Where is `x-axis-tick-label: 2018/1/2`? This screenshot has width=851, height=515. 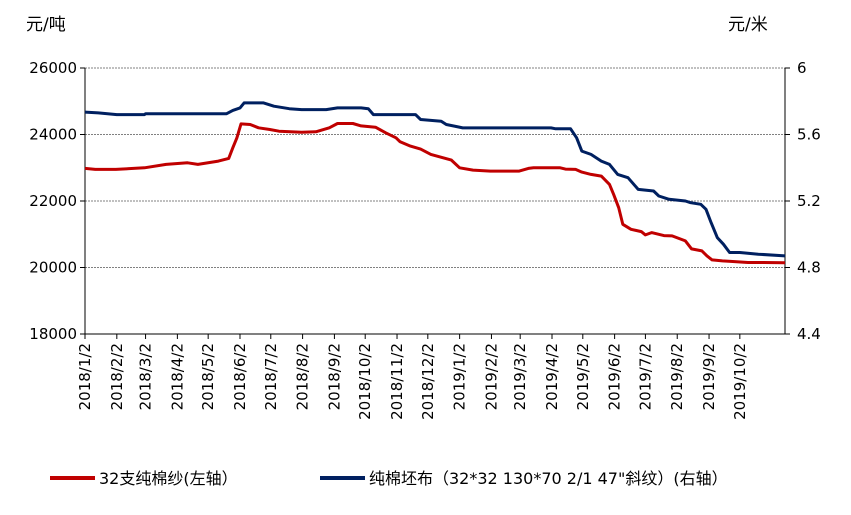 x-axis-tick-label: 2018/1/2 is located at coordinates (85, 376).